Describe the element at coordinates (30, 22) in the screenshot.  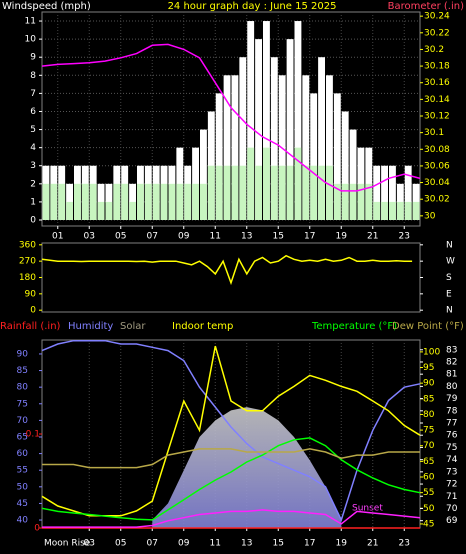
I see `y-tick-label: 11` at that location.